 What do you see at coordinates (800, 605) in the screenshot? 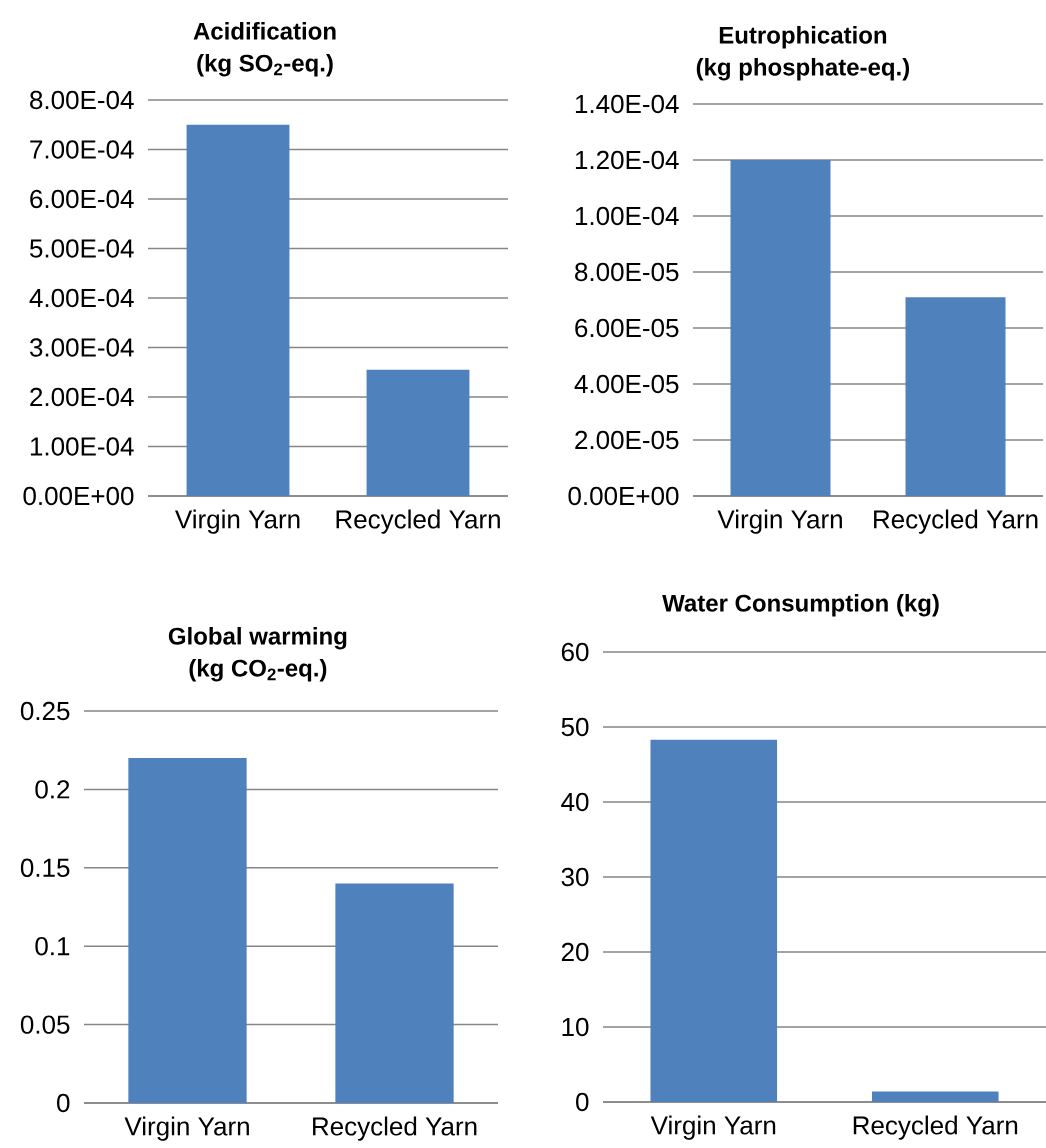
I see `chart-title: Water Consumption (kg)` at bounding box center [800, 605].